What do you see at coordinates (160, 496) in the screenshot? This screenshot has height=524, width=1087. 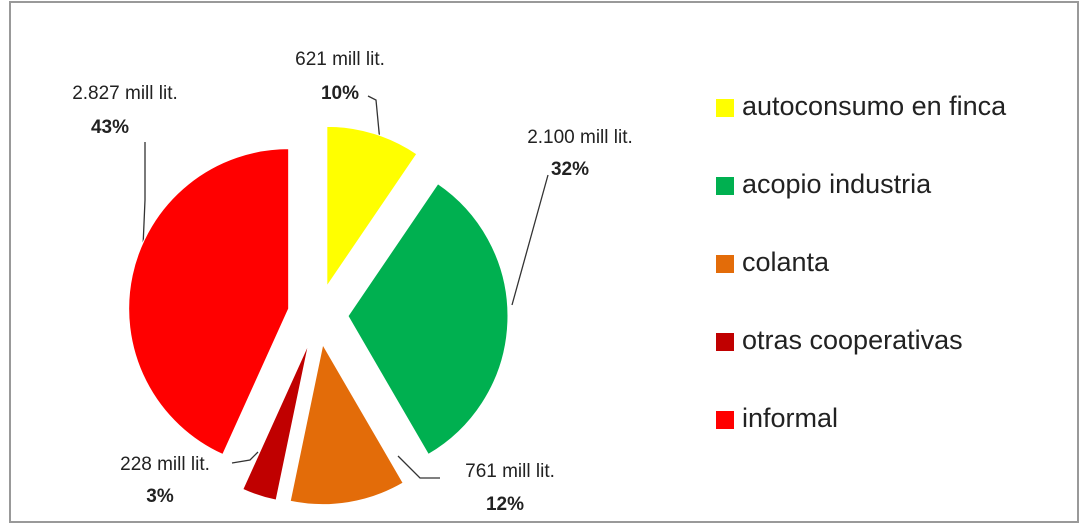 I see `share-label: 3%` at bounding box center [160, 496].